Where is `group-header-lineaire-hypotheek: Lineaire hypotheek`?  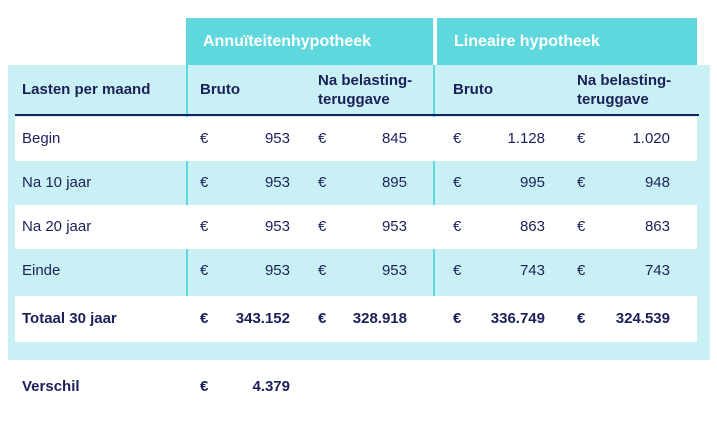 group-header-lineaire-hypotheek: Lineaire hypotheek is located at coordinates (567, 41).